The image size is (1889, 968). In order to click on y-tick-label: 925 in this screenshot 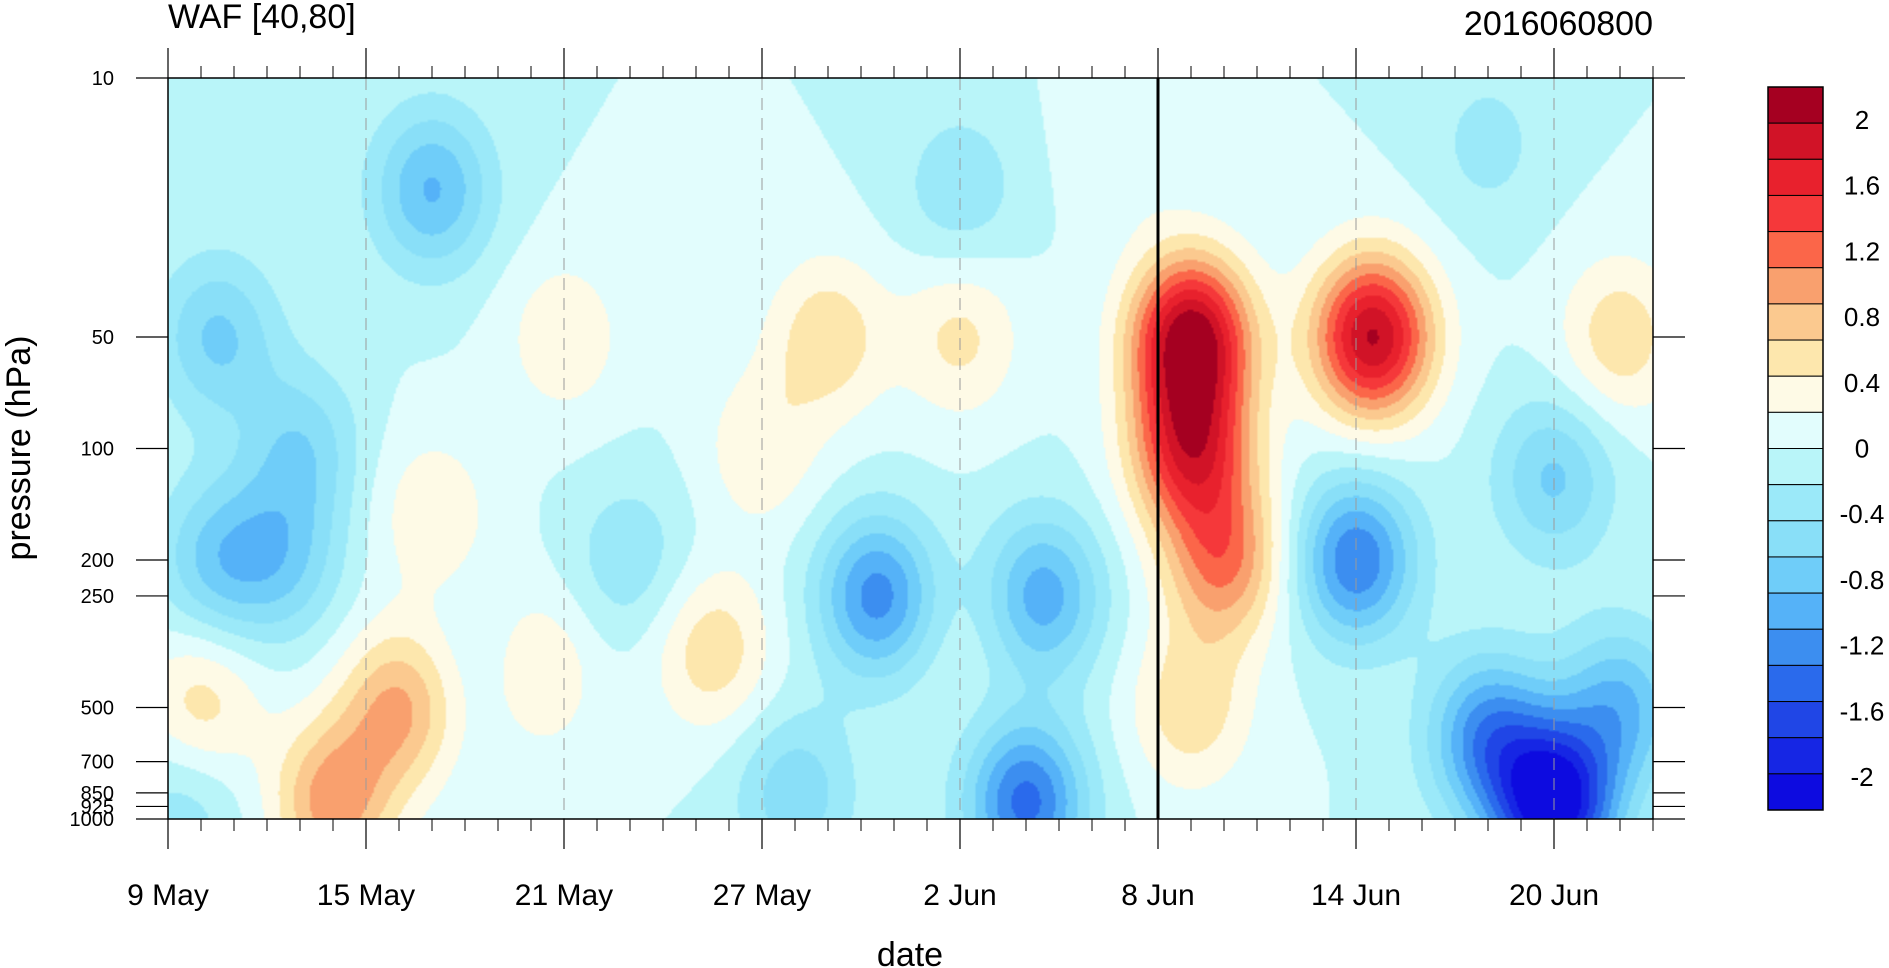, I will do `click(97, 807)`.